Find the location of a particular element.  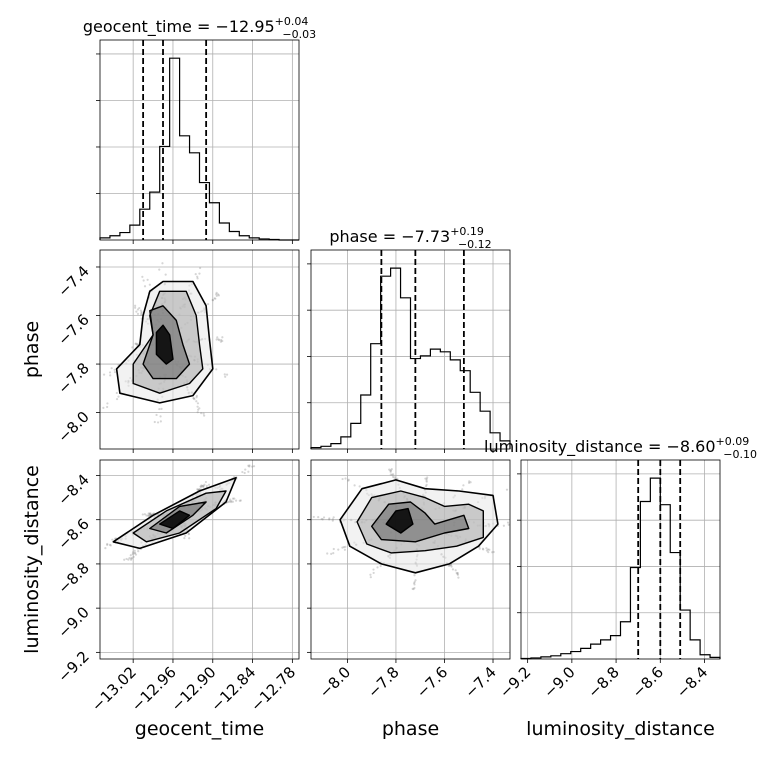

title-phase: phase = −7.73+0.19 −0.12 is located at coordinates (410, 238).